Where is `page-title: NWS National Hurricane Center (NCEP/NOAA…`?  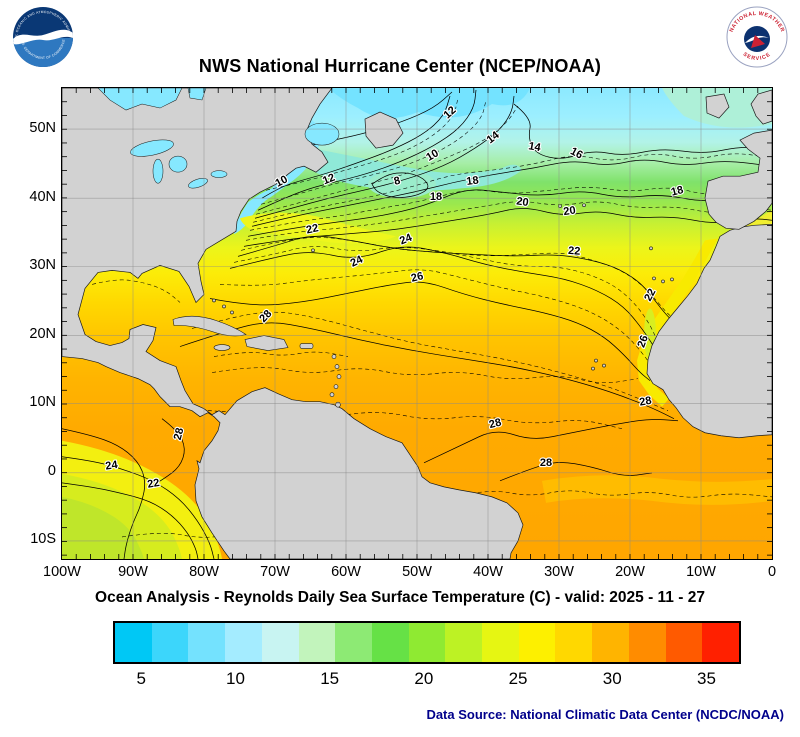 page-title: NWS National Hurricane Center (NCEP/NOAA… is located at coordinates (400, 66).